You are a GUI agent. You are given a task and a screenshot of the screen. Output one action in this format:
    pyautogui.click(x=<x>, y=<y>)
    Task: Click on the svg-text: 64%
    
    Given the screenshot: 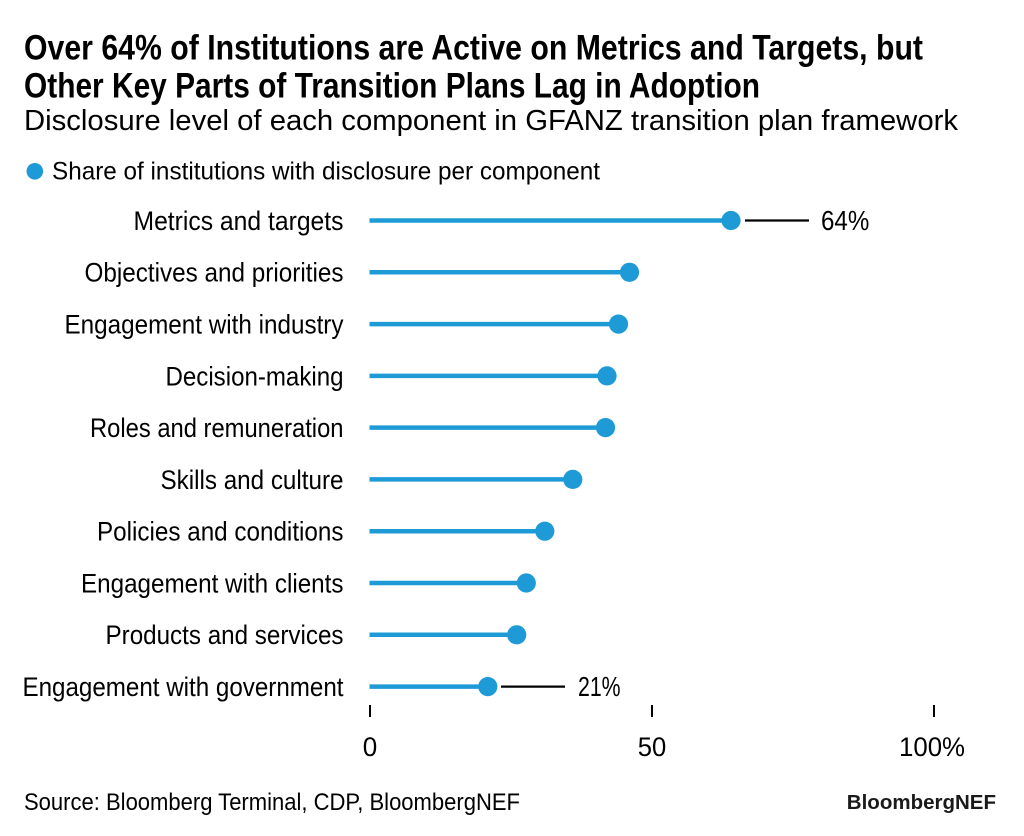 What is the action you would take?
    pyautogui.click(x=845, y=220)
    